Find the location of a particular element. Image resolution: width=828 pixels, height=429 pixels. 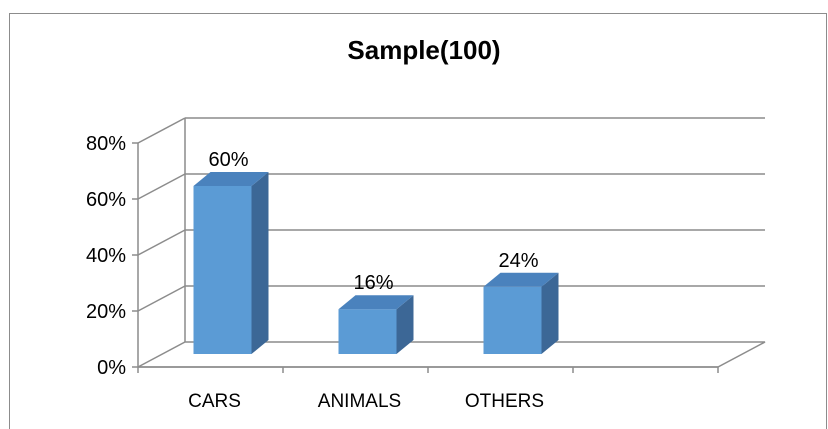

y-tick-label: 80% is located at coordinates (106, 144).